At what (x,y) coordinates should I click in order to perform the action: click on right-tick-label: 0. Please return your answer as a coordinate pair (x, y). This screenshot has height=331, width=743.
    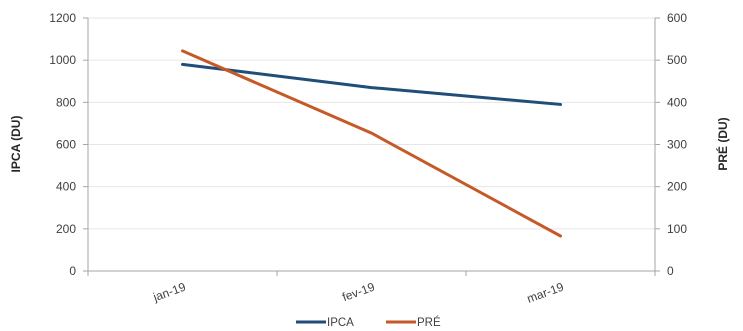
    Looking at the image, I should click on (670, 271).